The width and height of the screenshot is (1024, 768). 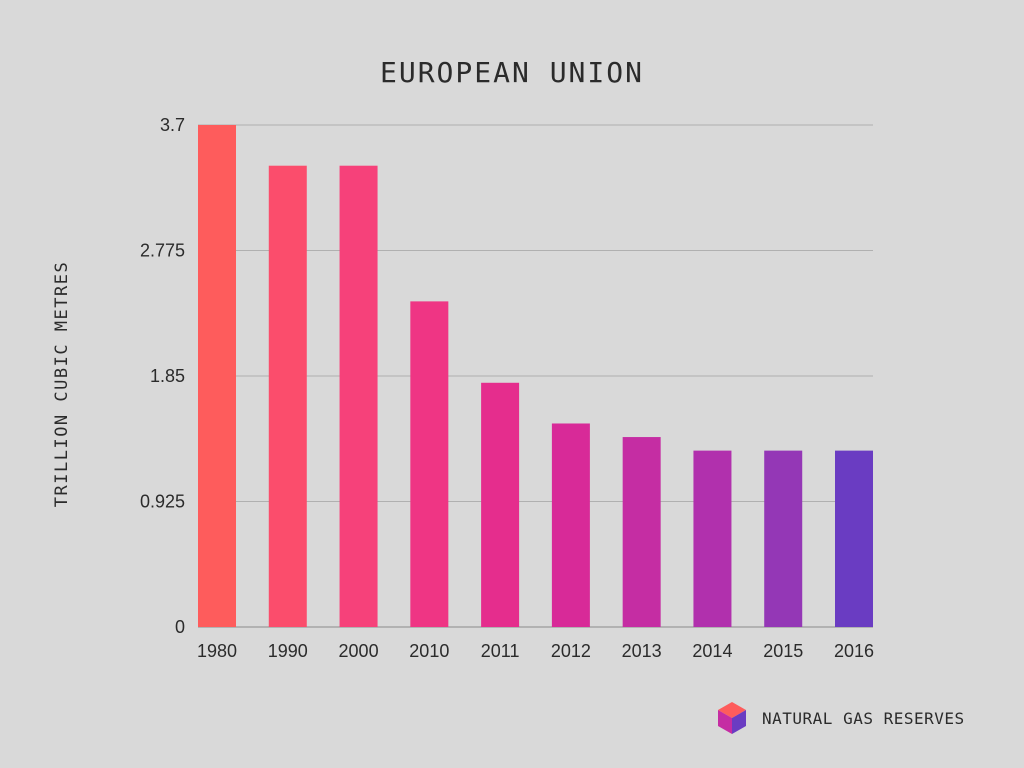 I want to click on x-tick-label: 2014, so click(x=712, y=651).